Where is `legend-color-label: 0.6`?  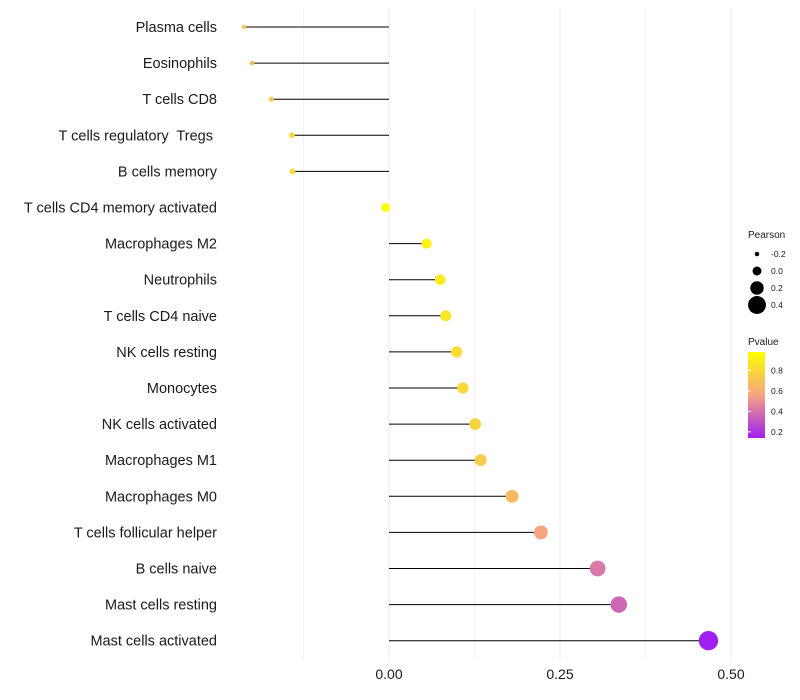
legend-color-label: 0.6 is located at coordinates (777, 391).